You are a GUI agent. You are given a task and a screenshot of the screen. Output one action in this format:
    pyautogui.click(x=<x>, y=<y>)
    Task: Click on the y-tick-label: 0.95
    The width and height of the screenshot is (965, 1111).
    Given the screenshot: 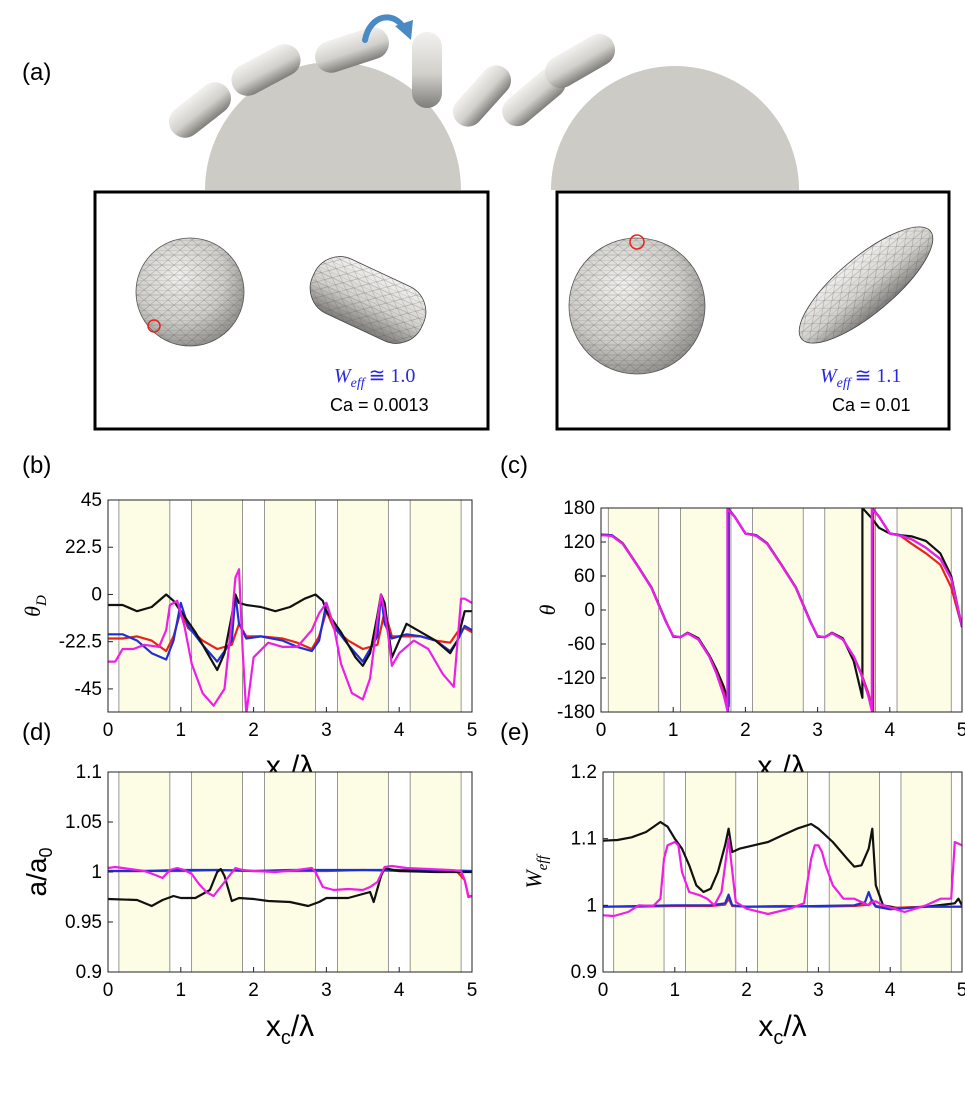 What is the action you would take?
    pyautogui.click(x=83, y=922)
    